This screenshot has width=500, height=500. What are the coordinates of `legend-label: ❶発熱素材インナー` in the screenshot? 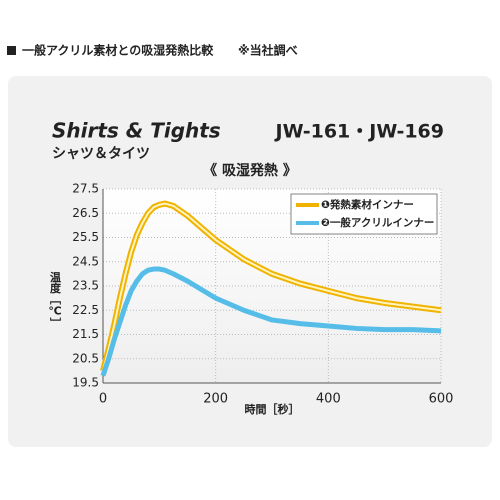 It's located at (367, 204).